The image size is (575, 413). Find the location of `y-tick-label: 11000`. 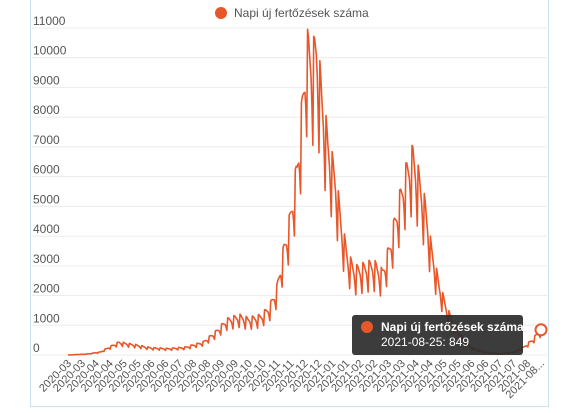

y-tick-label: 11000 is located at coordinates (49, 21).